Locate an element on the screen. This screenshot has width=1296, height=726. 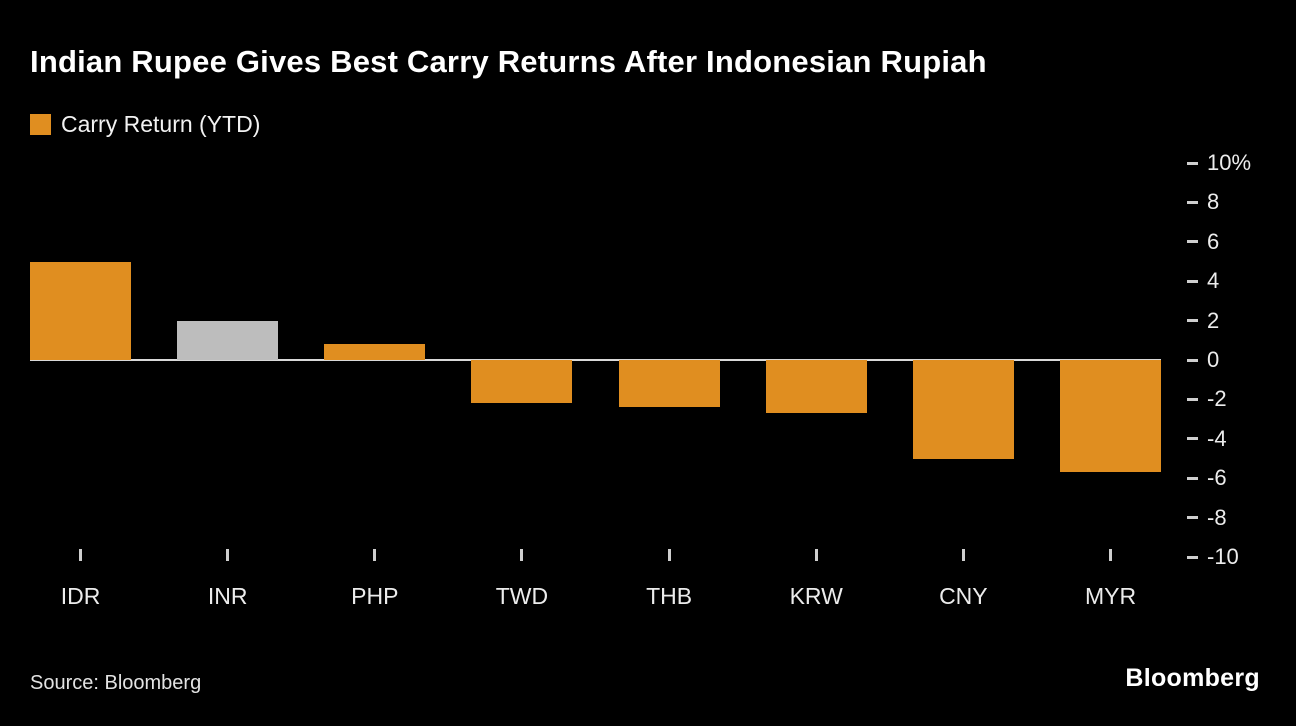
x-tick-cny is located at coordinates (963, 555).